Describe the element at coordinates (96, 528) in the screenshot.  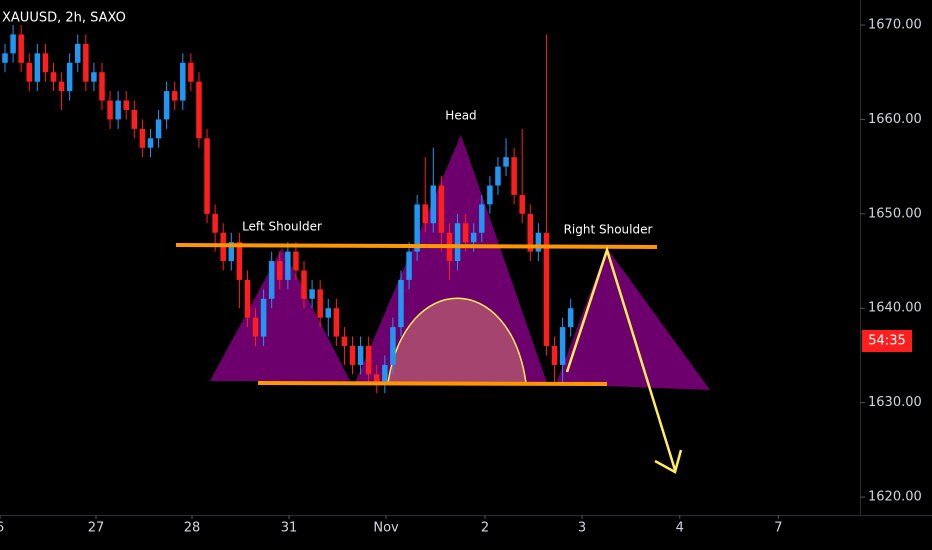
I see `x-tick-label: 27` at that location.